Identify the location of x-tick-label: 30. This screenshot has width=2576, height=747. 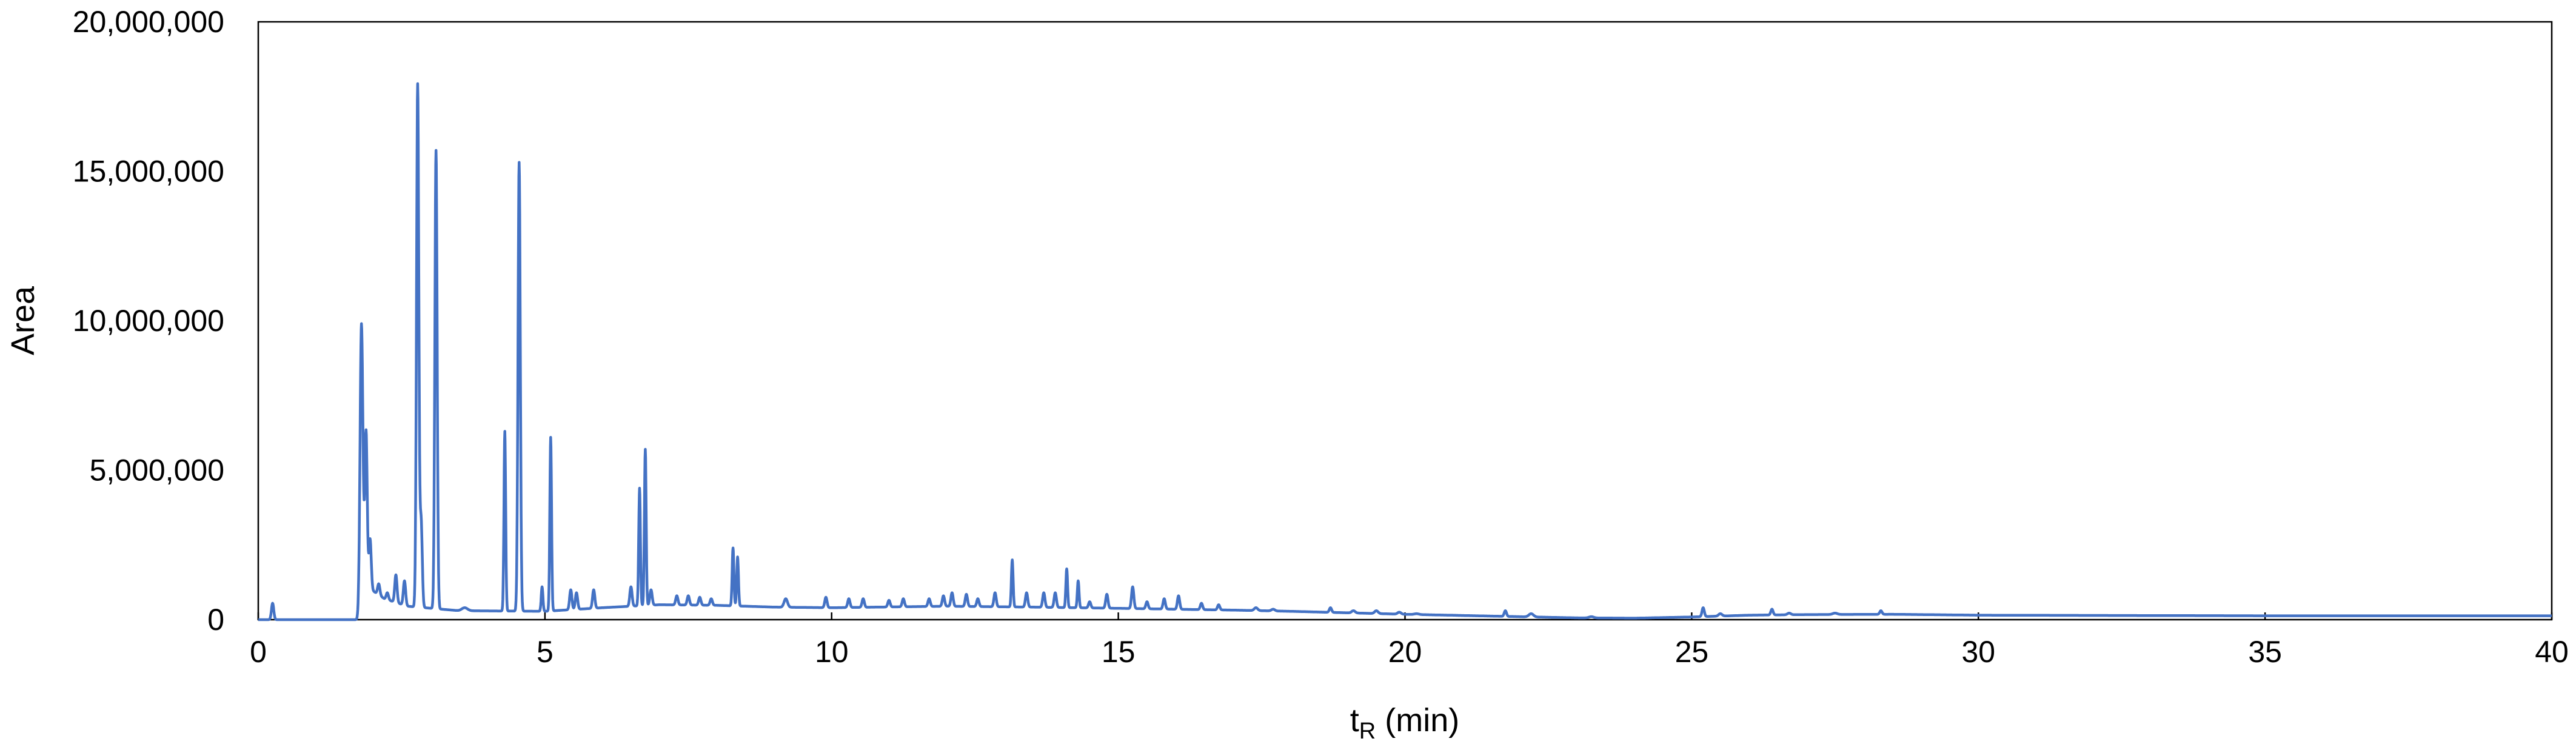
(1978, 652).